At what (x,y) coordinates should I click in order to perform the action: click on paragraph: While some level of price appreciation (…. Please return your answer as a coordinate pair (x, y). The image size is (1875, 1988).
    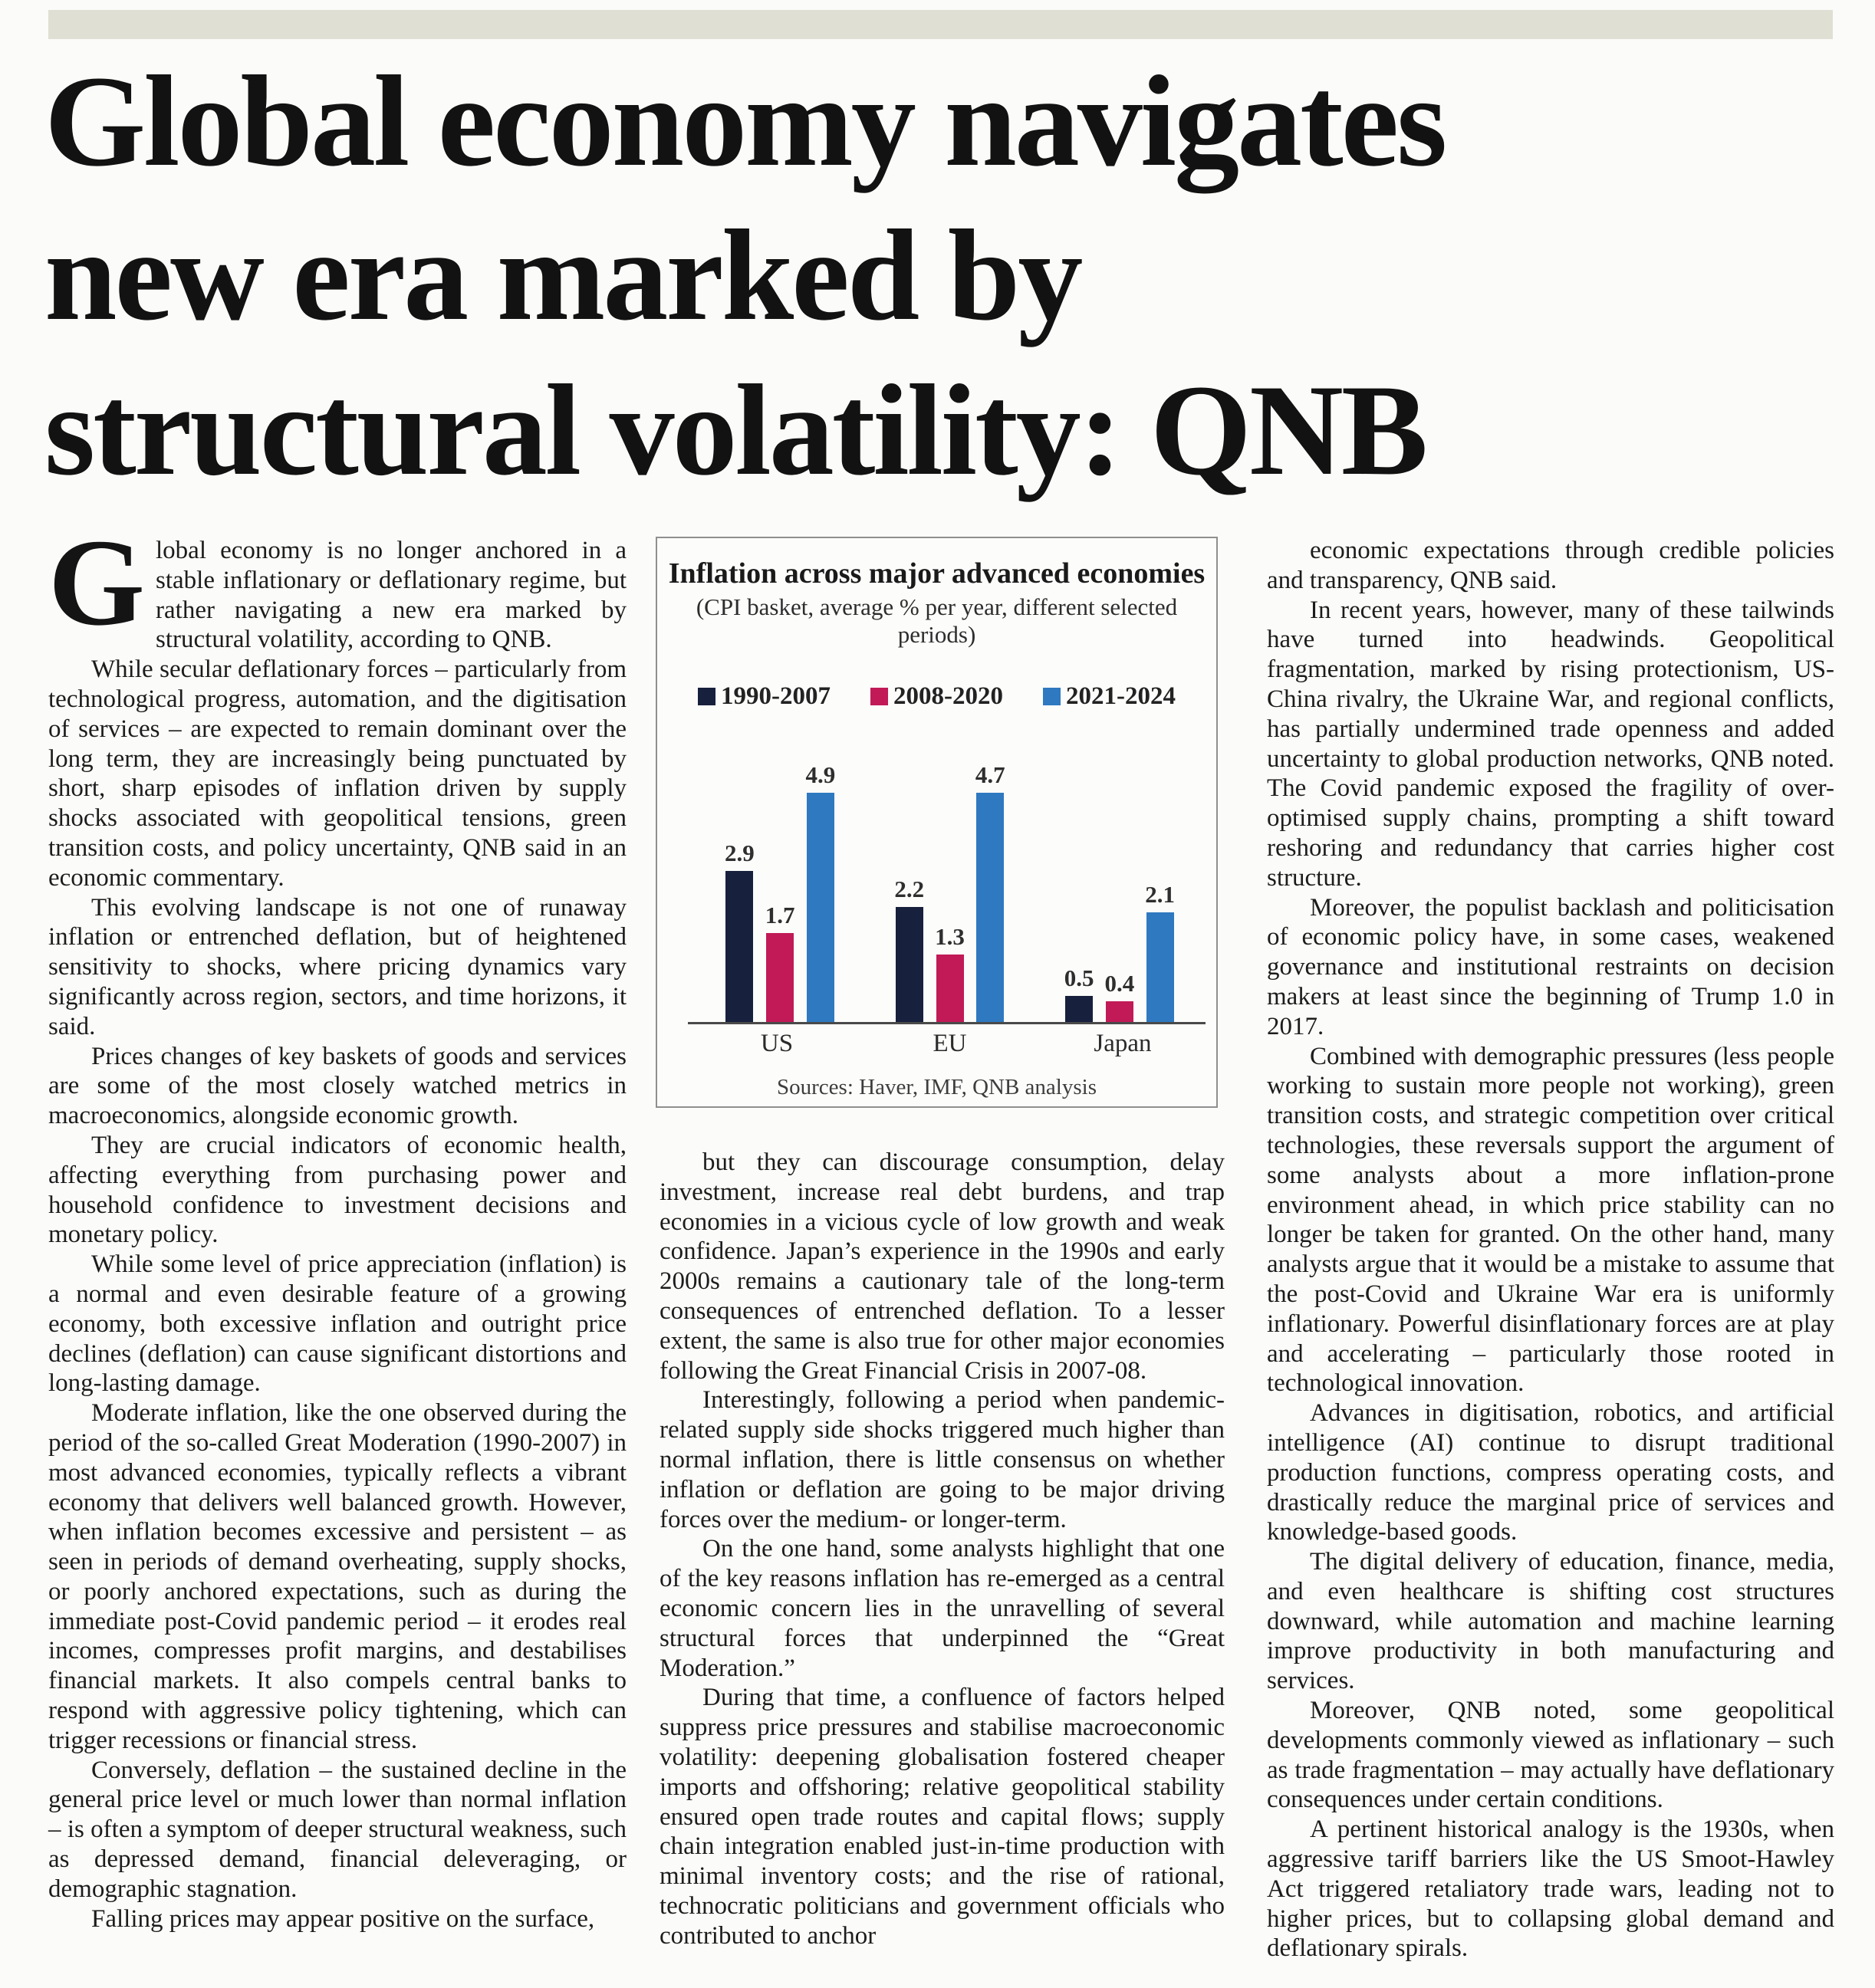
    Looking at the image, I should click on (337, 1324).